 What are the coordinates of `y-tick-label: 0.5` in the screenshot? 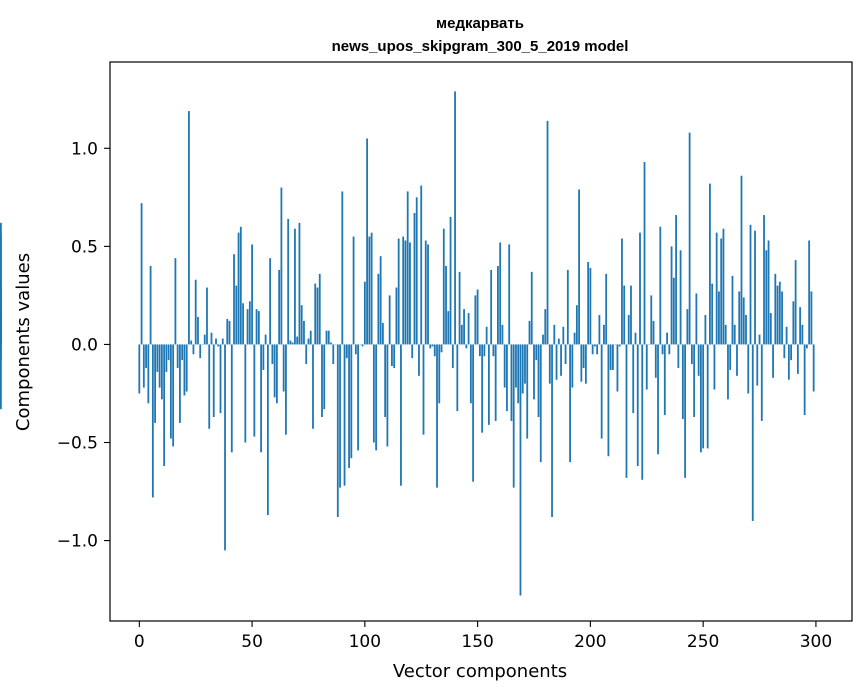 It's located at (84, 247).